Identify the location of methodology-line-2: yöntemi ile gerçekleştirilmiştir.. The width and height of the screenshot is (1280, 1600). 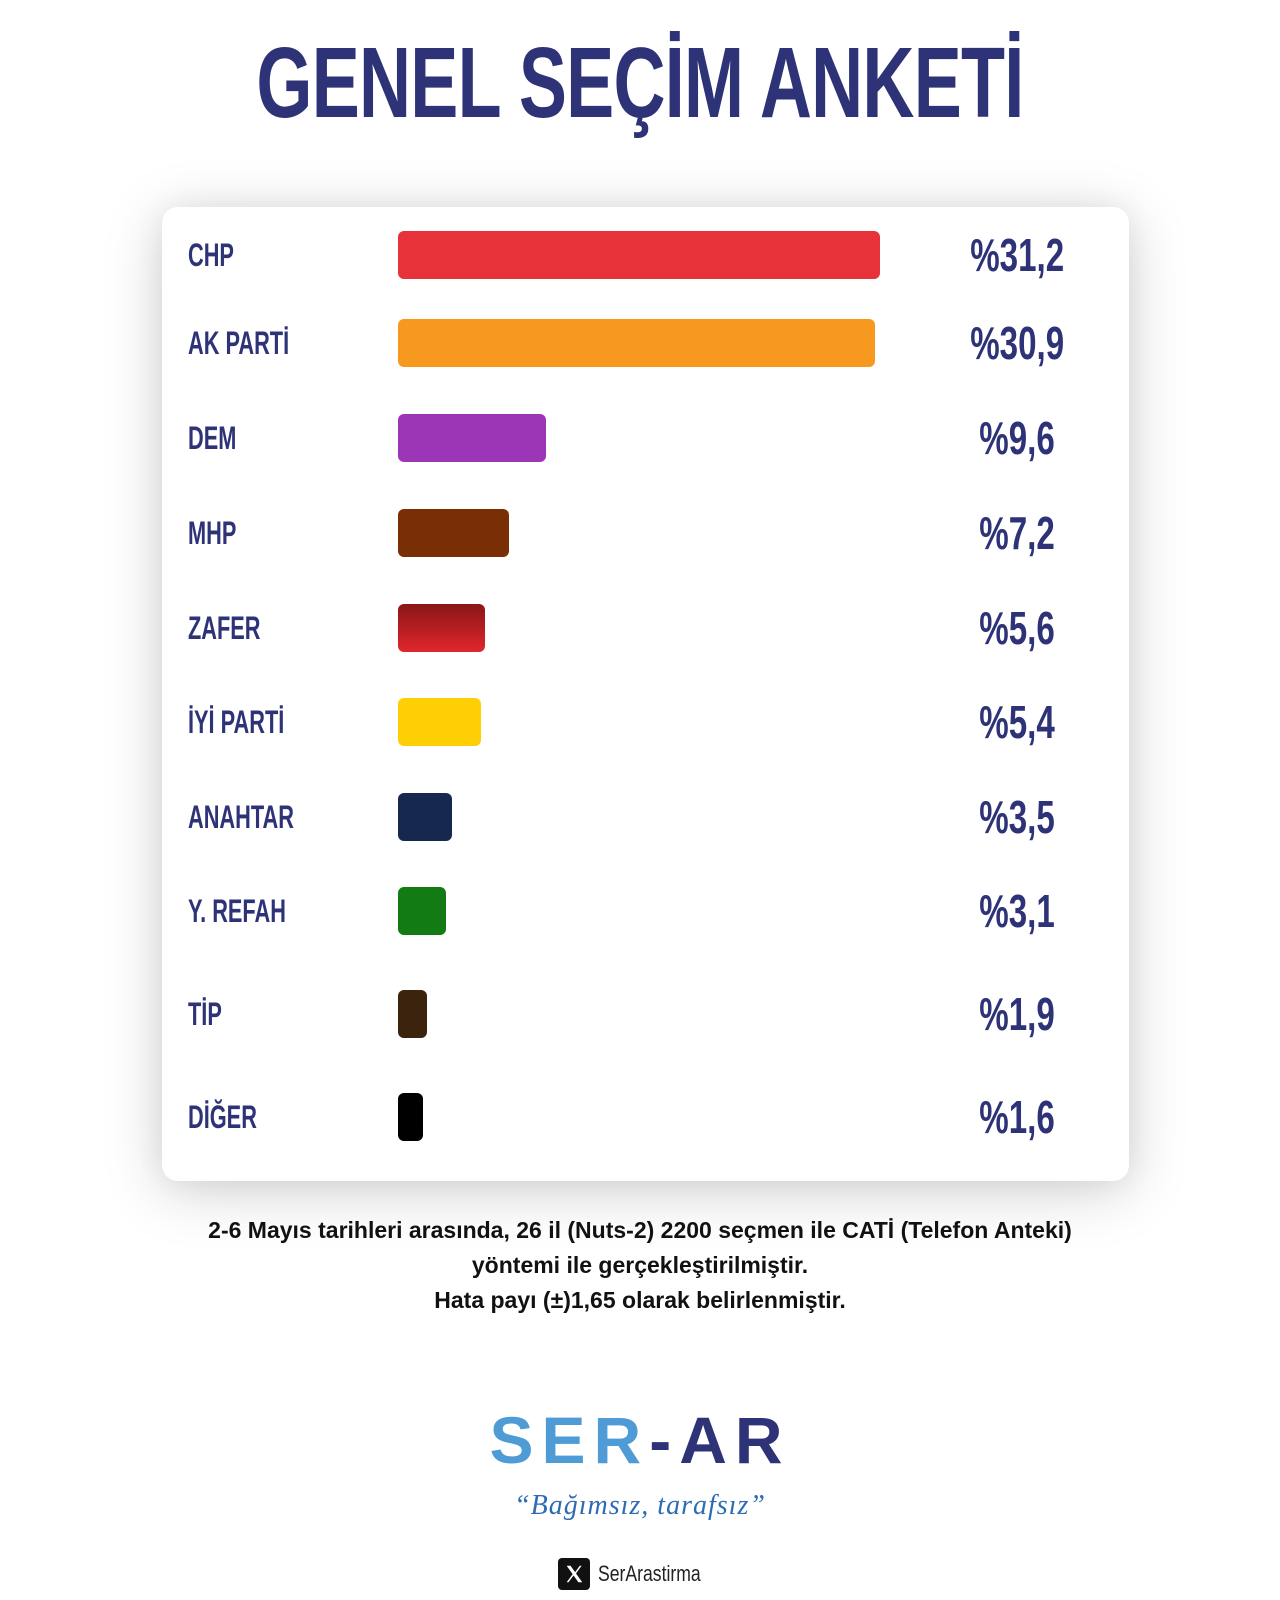
(640, 1265).